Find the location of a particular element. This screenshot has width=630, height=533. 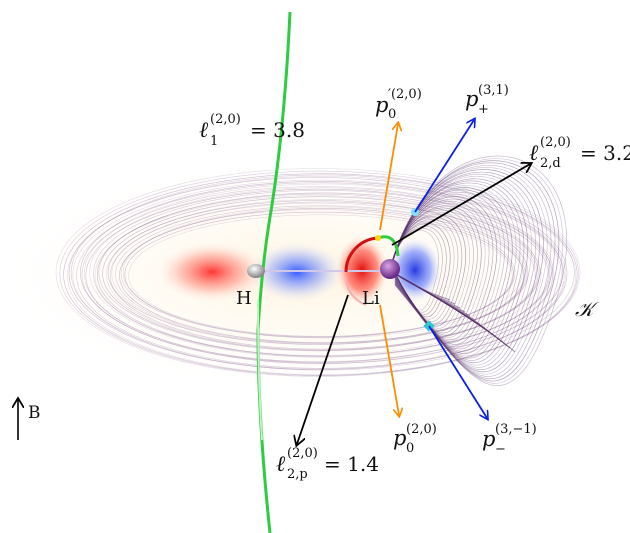

label-kappa: 𝒦 is located at coordinates (587, 309).